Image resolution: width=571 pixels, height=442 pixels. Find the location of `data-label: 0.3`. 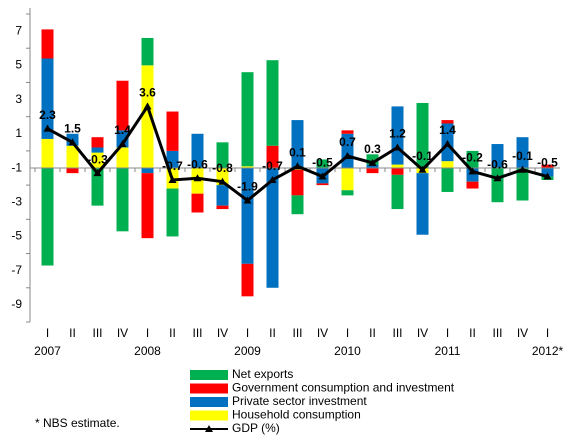

data-label: 0.3 is located at coordinates (372, 149).